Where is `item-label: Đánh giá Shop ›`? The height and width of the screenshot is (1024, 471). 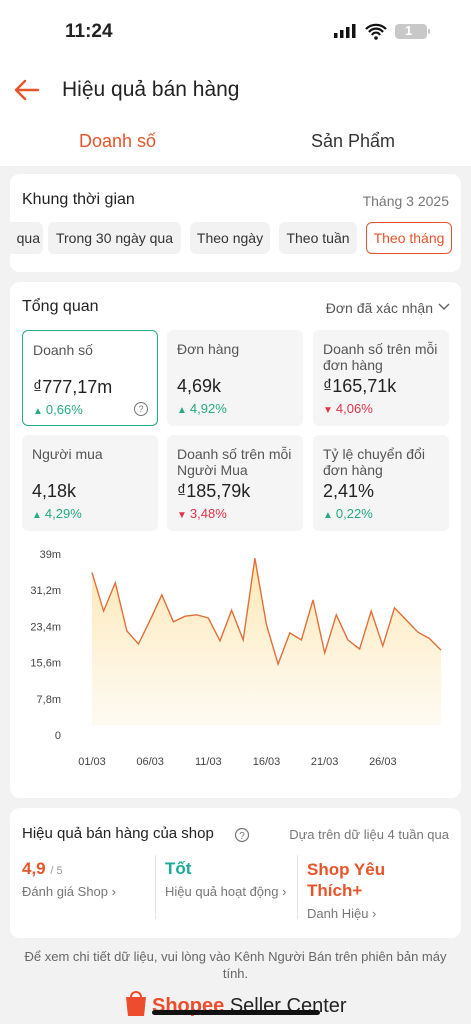 item-label: Đánh giá Shop › is located at coordinates (69, 891).